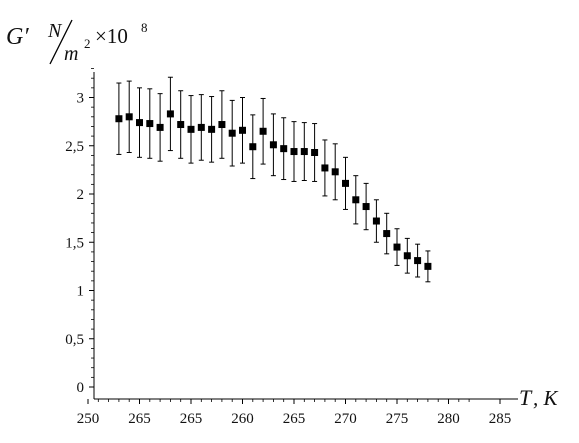  I want to click on y-axis-unit-slash, so click(61, 42).